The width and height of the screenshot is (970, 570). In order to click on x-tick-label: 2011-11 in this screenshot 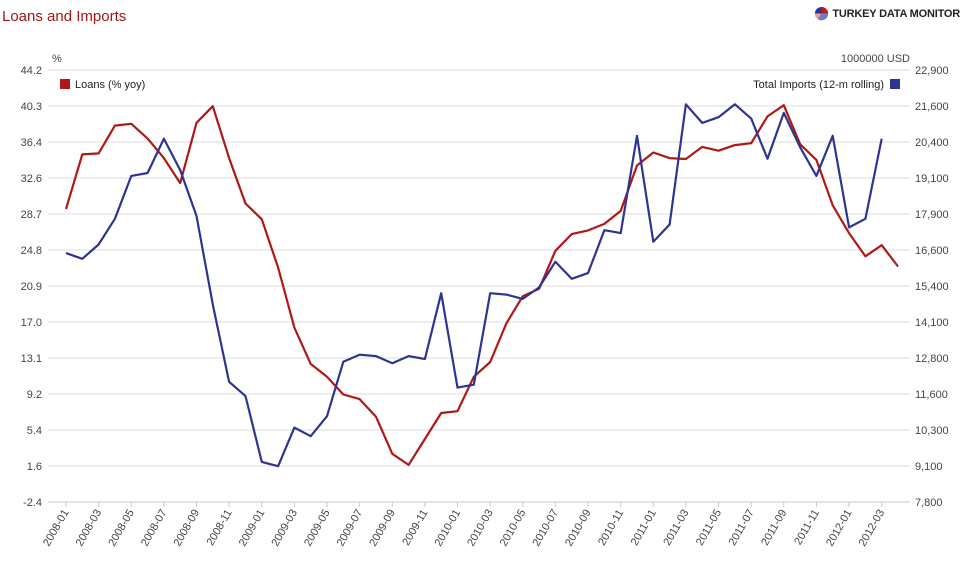, I will do `click(807, 528)`.